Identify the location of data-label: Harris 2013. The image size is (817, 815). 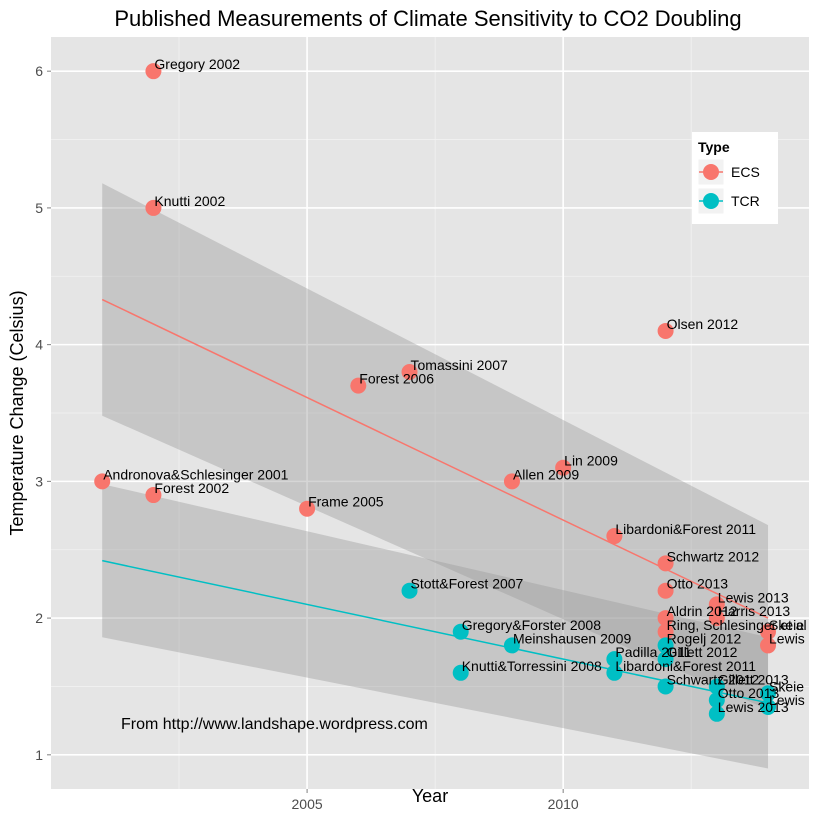
(754, 611).